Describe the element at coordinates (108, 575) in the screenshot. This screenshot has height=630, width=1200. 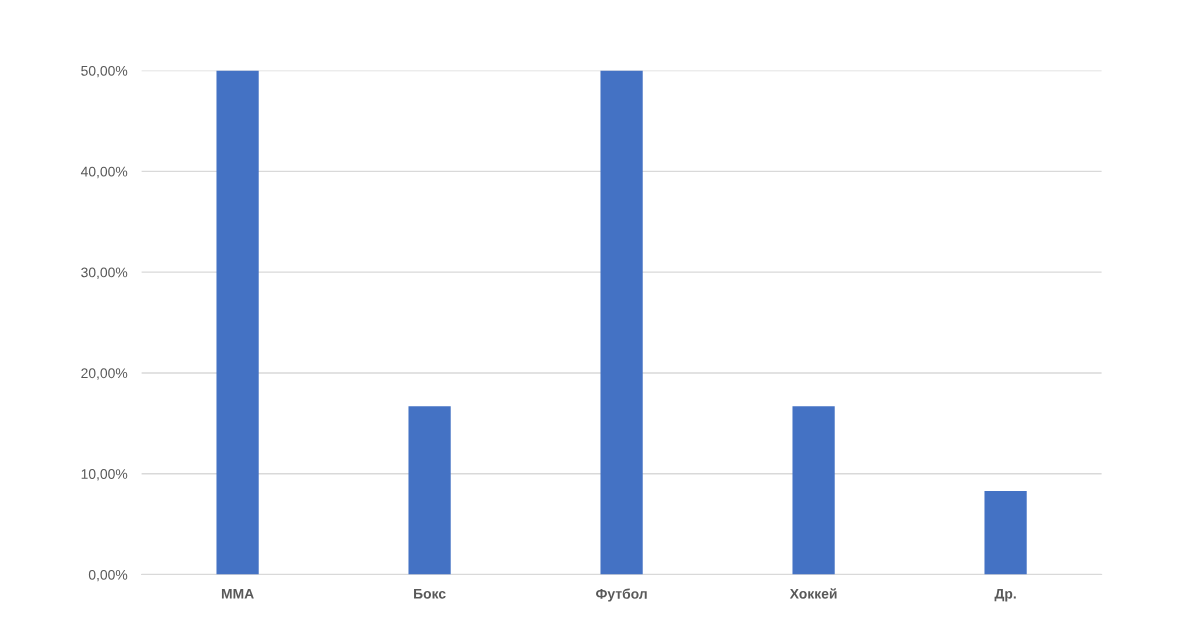
I see `y-tick-label: 0,00%` at that location.